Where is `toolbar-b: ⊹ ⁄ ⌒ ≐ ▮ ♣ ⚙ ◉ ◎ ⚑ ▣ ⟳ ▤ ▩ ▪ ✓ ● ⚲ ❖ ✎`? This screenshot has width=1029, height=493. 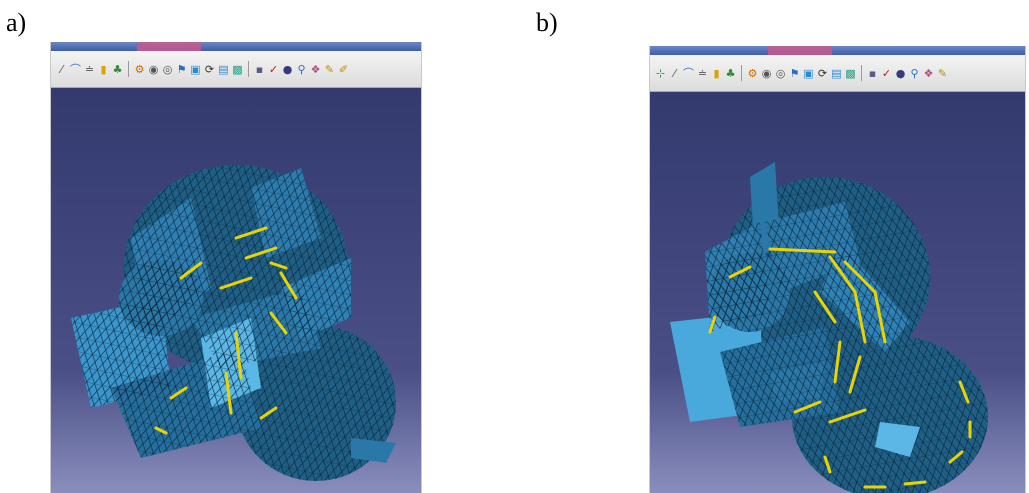 toolbar-b: ⊹ ⁄ ⌒ ≐ ▮ ♣ ⚙ ◉ ◎ ⚑ ▣ ⟳ ▤ ▩ ▪ ✓ ● ⚲ ❖ ✎ is located at coordinates (837, 73).